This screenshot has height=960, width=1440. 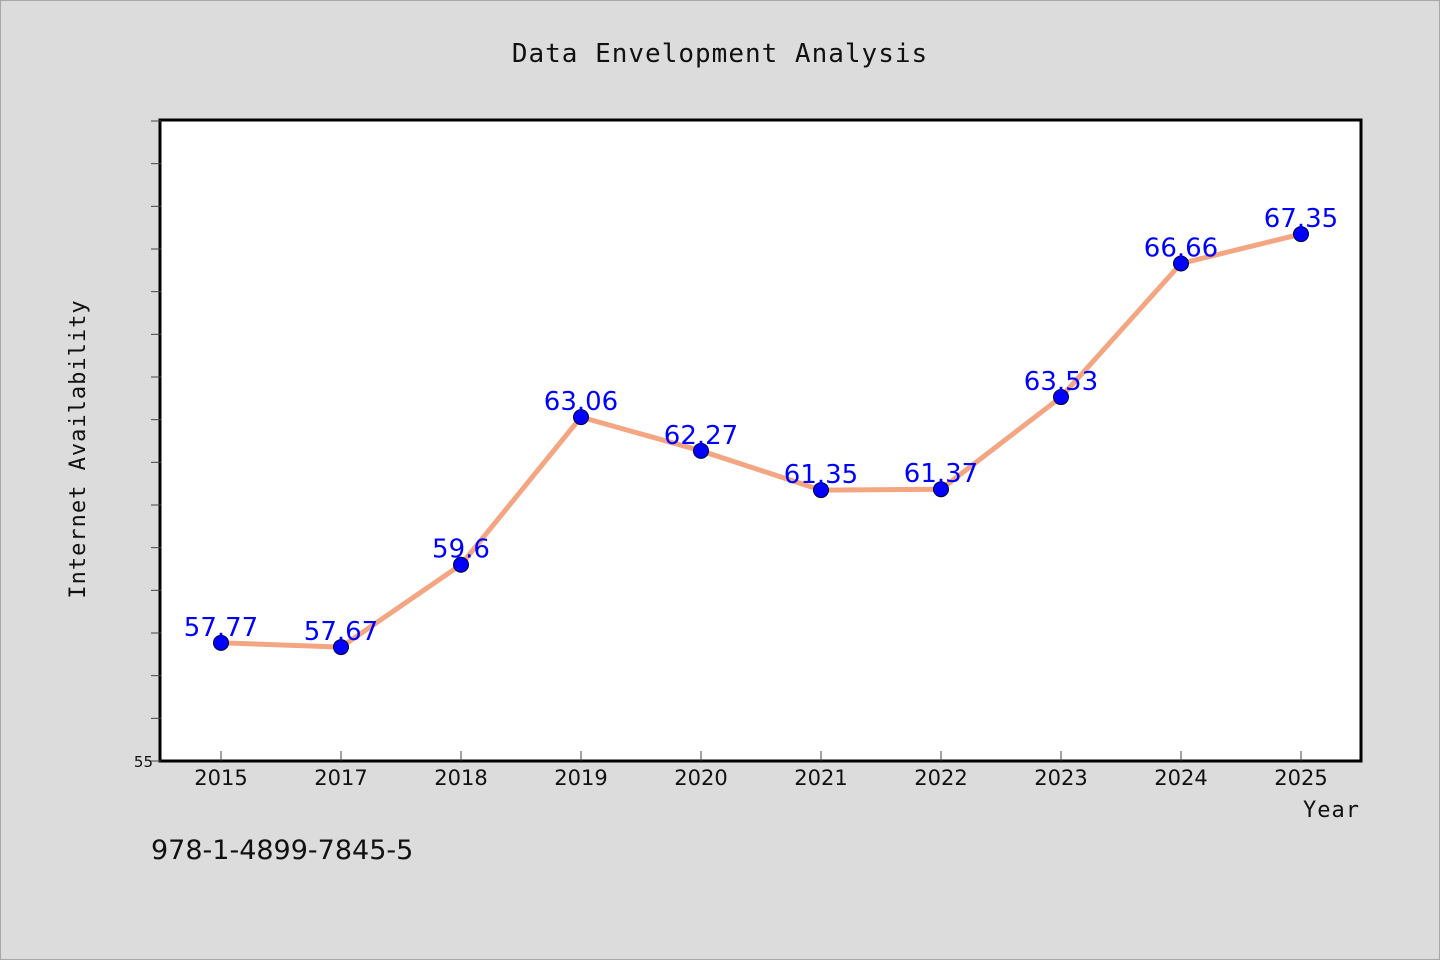 I want to click on data-label: 61.35, so click(x=821, y=475).